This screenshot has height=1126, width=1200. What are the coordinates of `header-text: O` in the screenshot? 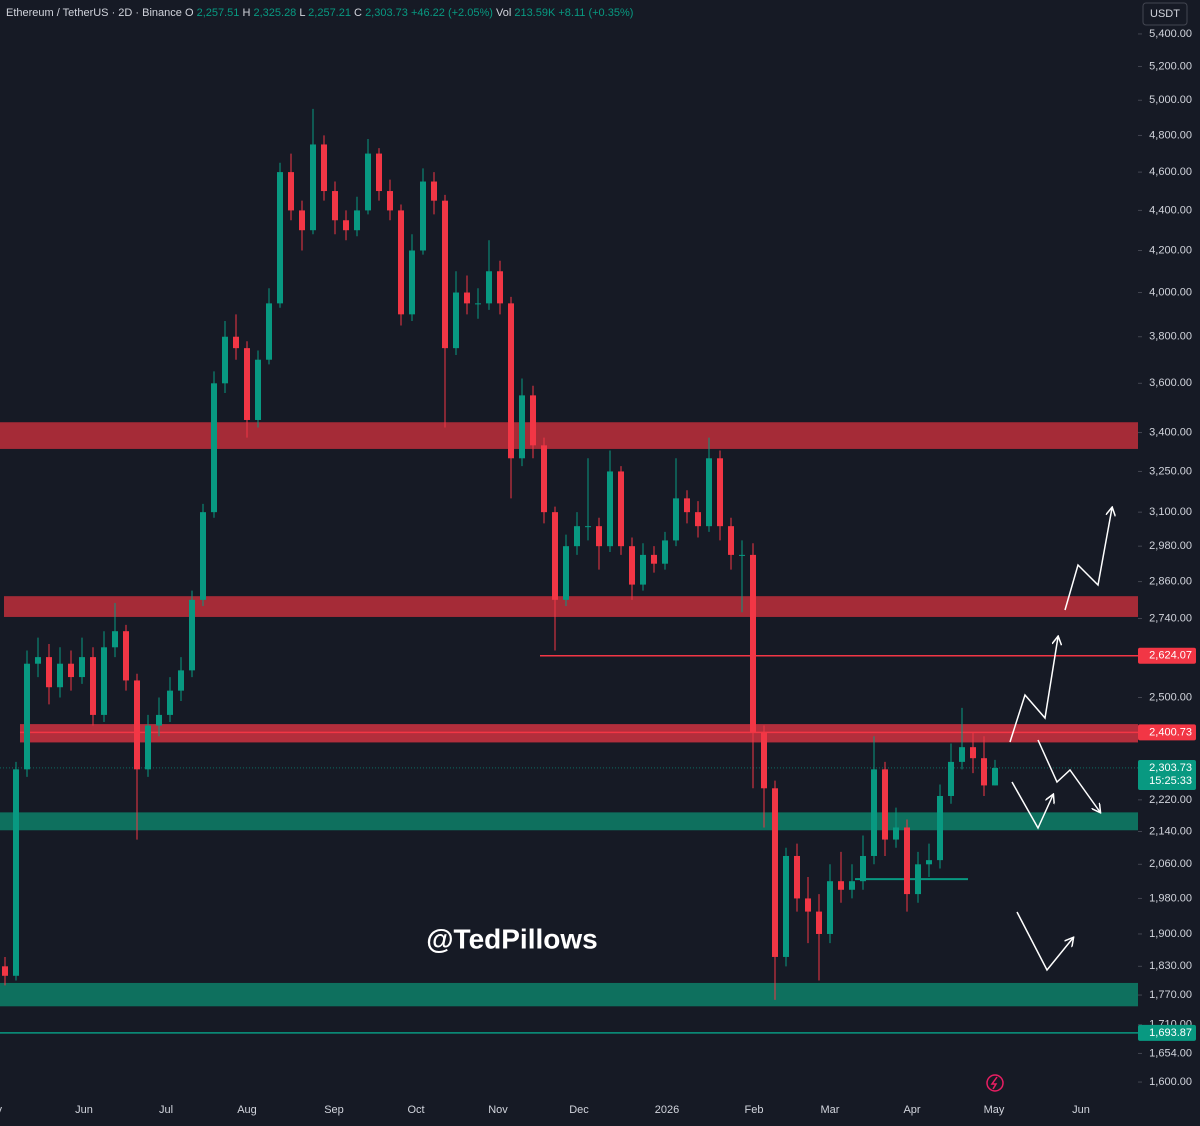 It's located at (189, 13).